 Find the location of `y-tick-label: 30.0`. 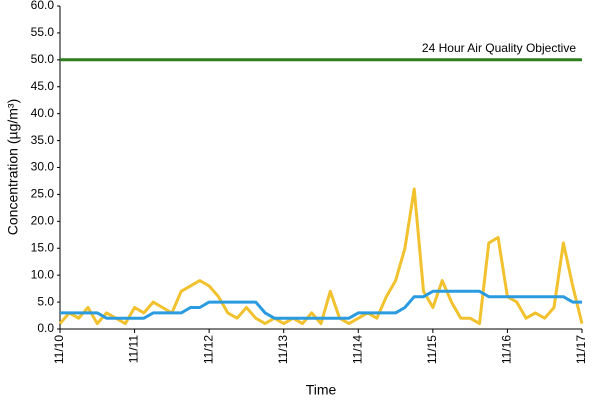

y-tick-label: 30.0 is located at coordinates (43, 167).